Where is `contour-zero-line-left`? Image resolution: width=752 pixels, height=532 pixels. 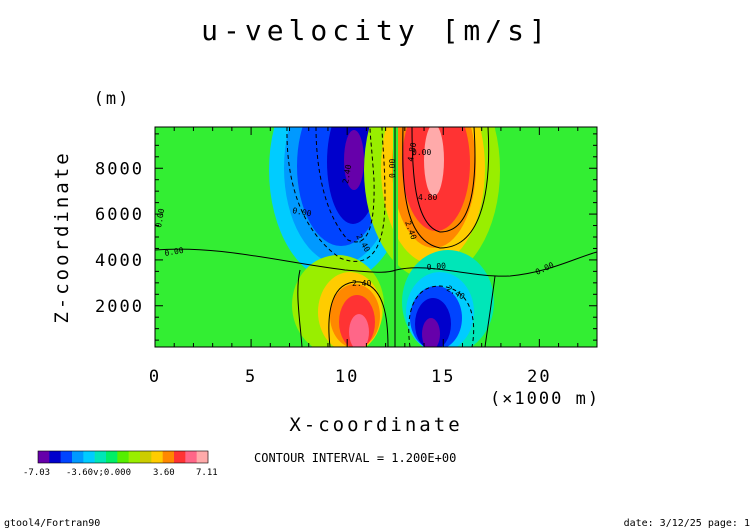 contour-zero-line-left is located at coordinates (276, 260).